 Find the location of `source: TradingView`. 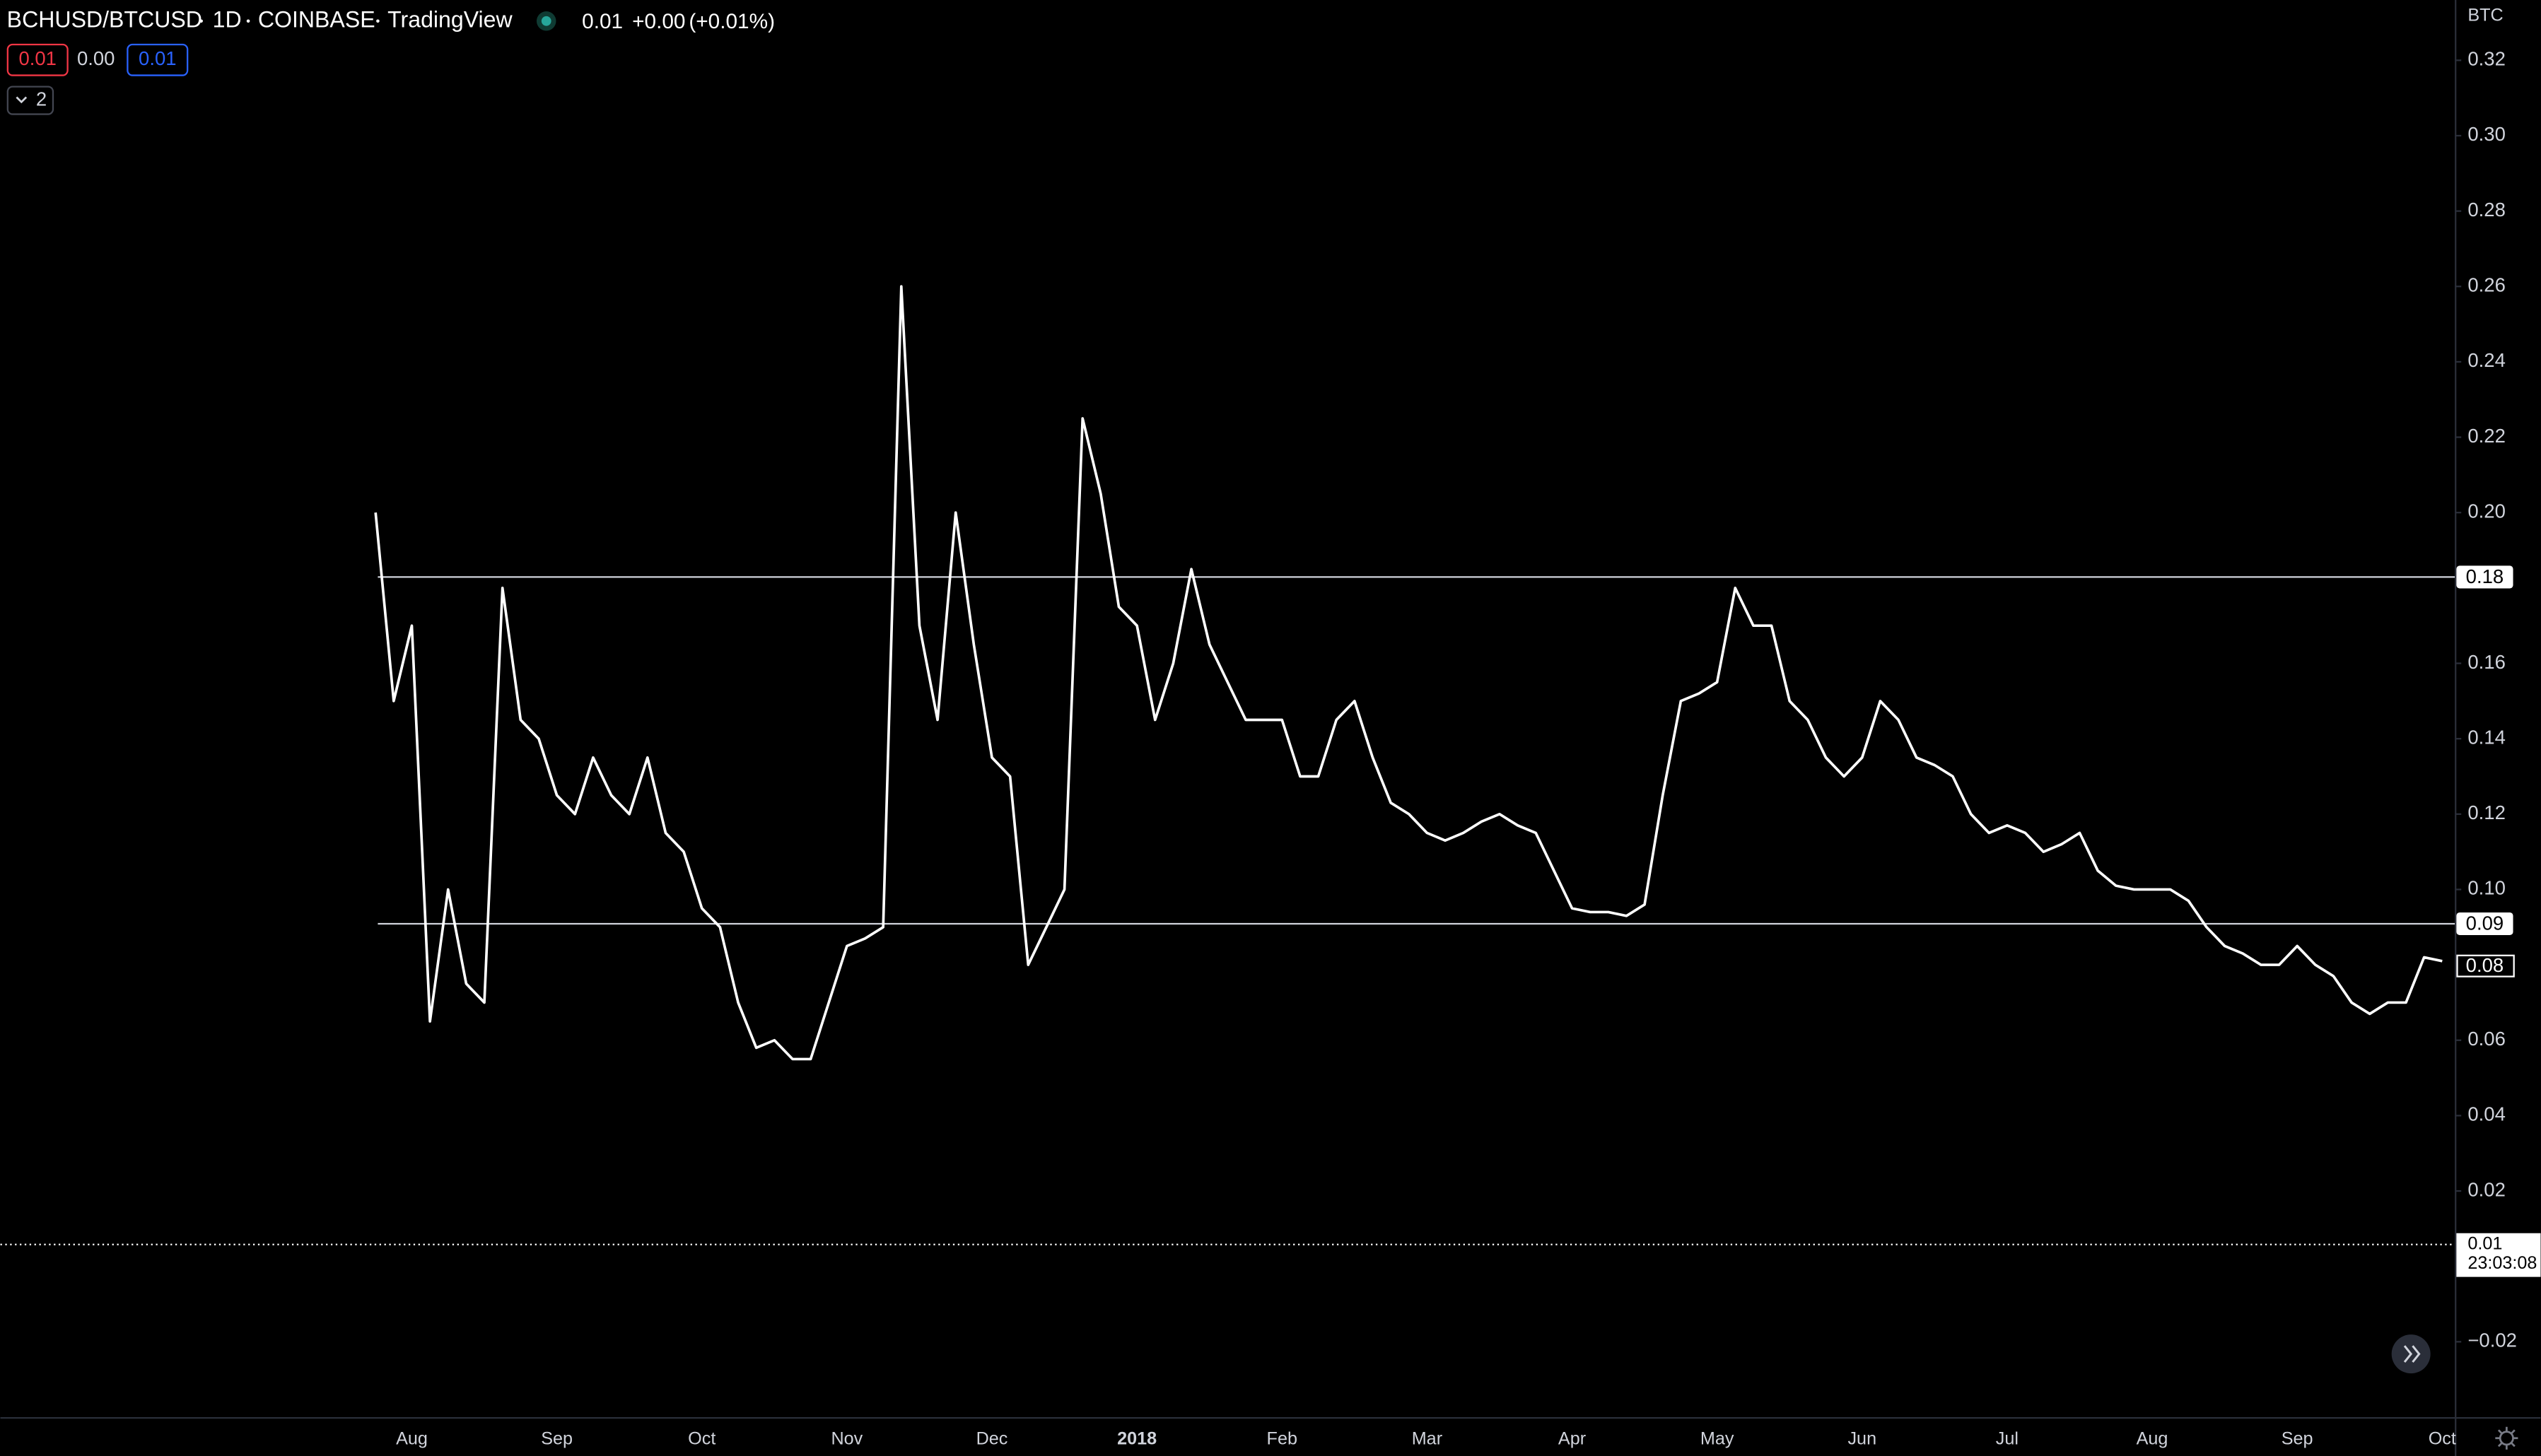

source: TradingView is located at coordinates (450, 19).